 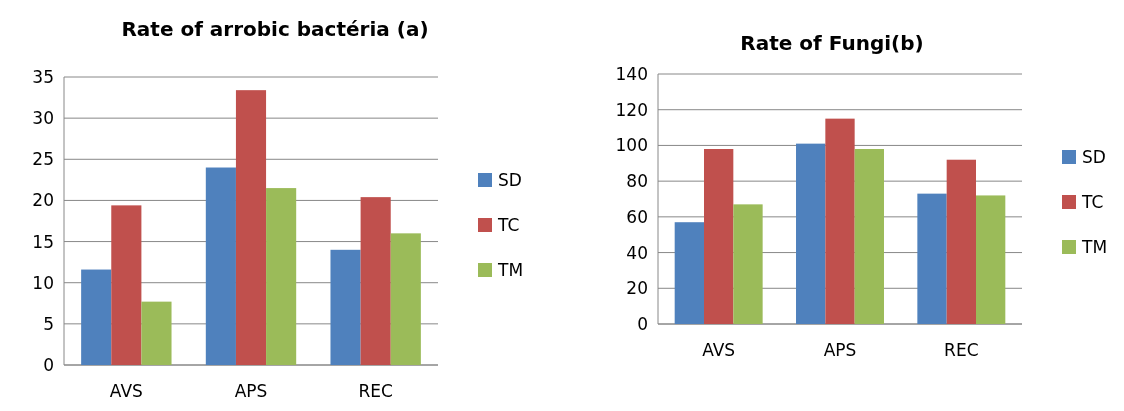 What do you see at coordinates (631, 109) in the screenshot?
I see `y-tick-label: 120` at bounding box center [631, 109].